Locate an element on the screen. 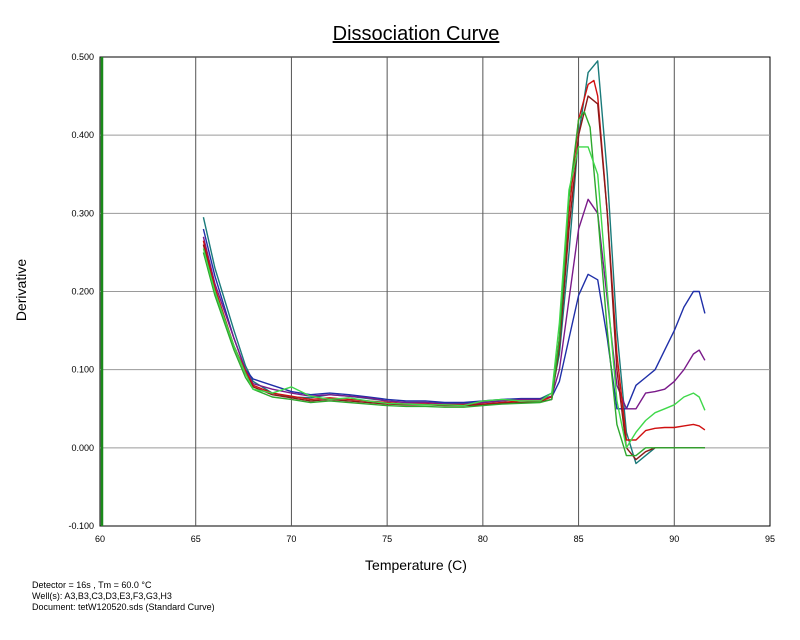  y-tick-label: -0.100 is located at coordinates (81, 526).